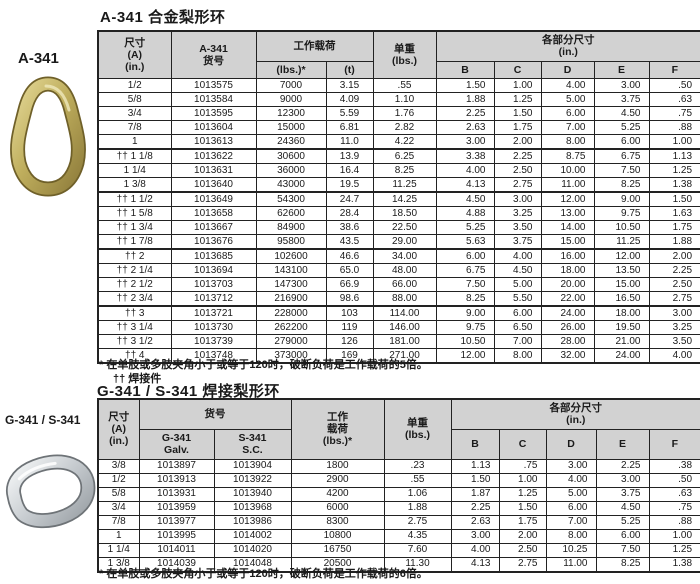 The height and width of the screenshot is (584, 700). I want to click on table-cell: .63, so click(674, 100).